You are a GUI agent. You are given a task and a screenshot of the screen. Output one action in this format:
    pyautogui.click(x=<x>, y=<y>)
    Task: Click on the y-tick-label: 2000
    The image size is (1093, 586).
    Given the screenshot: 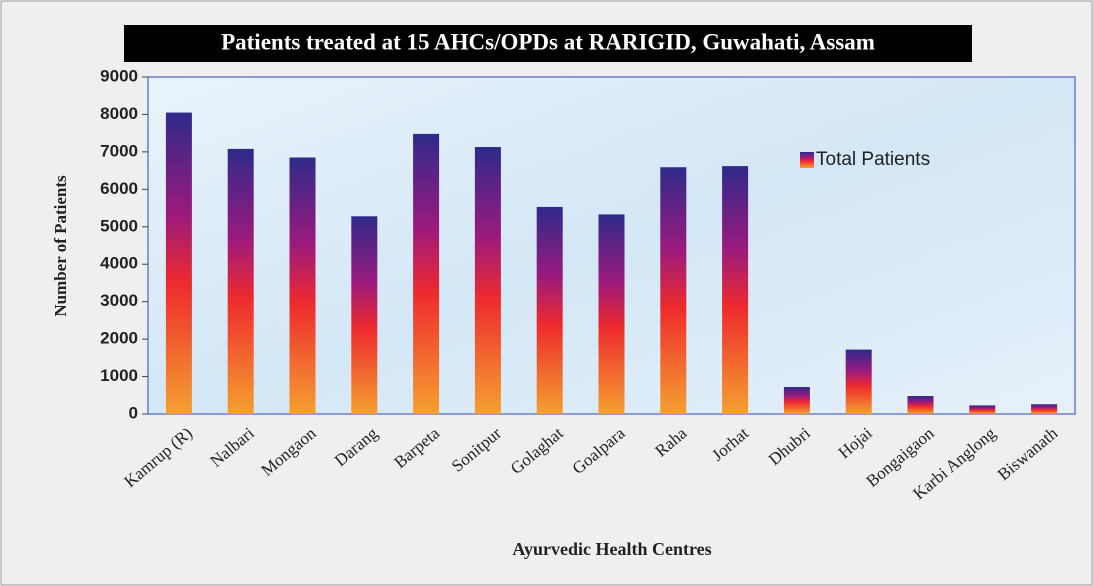 What is the action you would take?
    pyautogui.click(x=119, y=338)
    